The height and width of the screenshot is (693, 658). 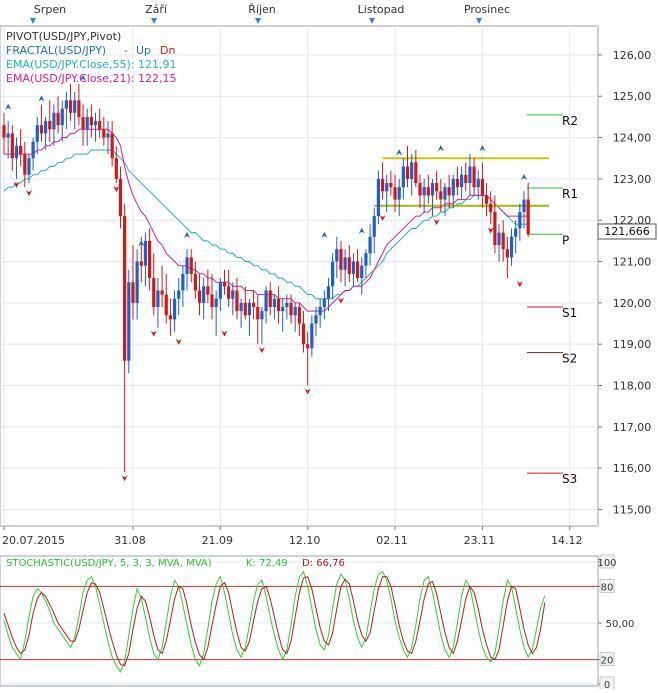 I want to click on price-x-tick-label: 12.10, so click(x=305, y=540).